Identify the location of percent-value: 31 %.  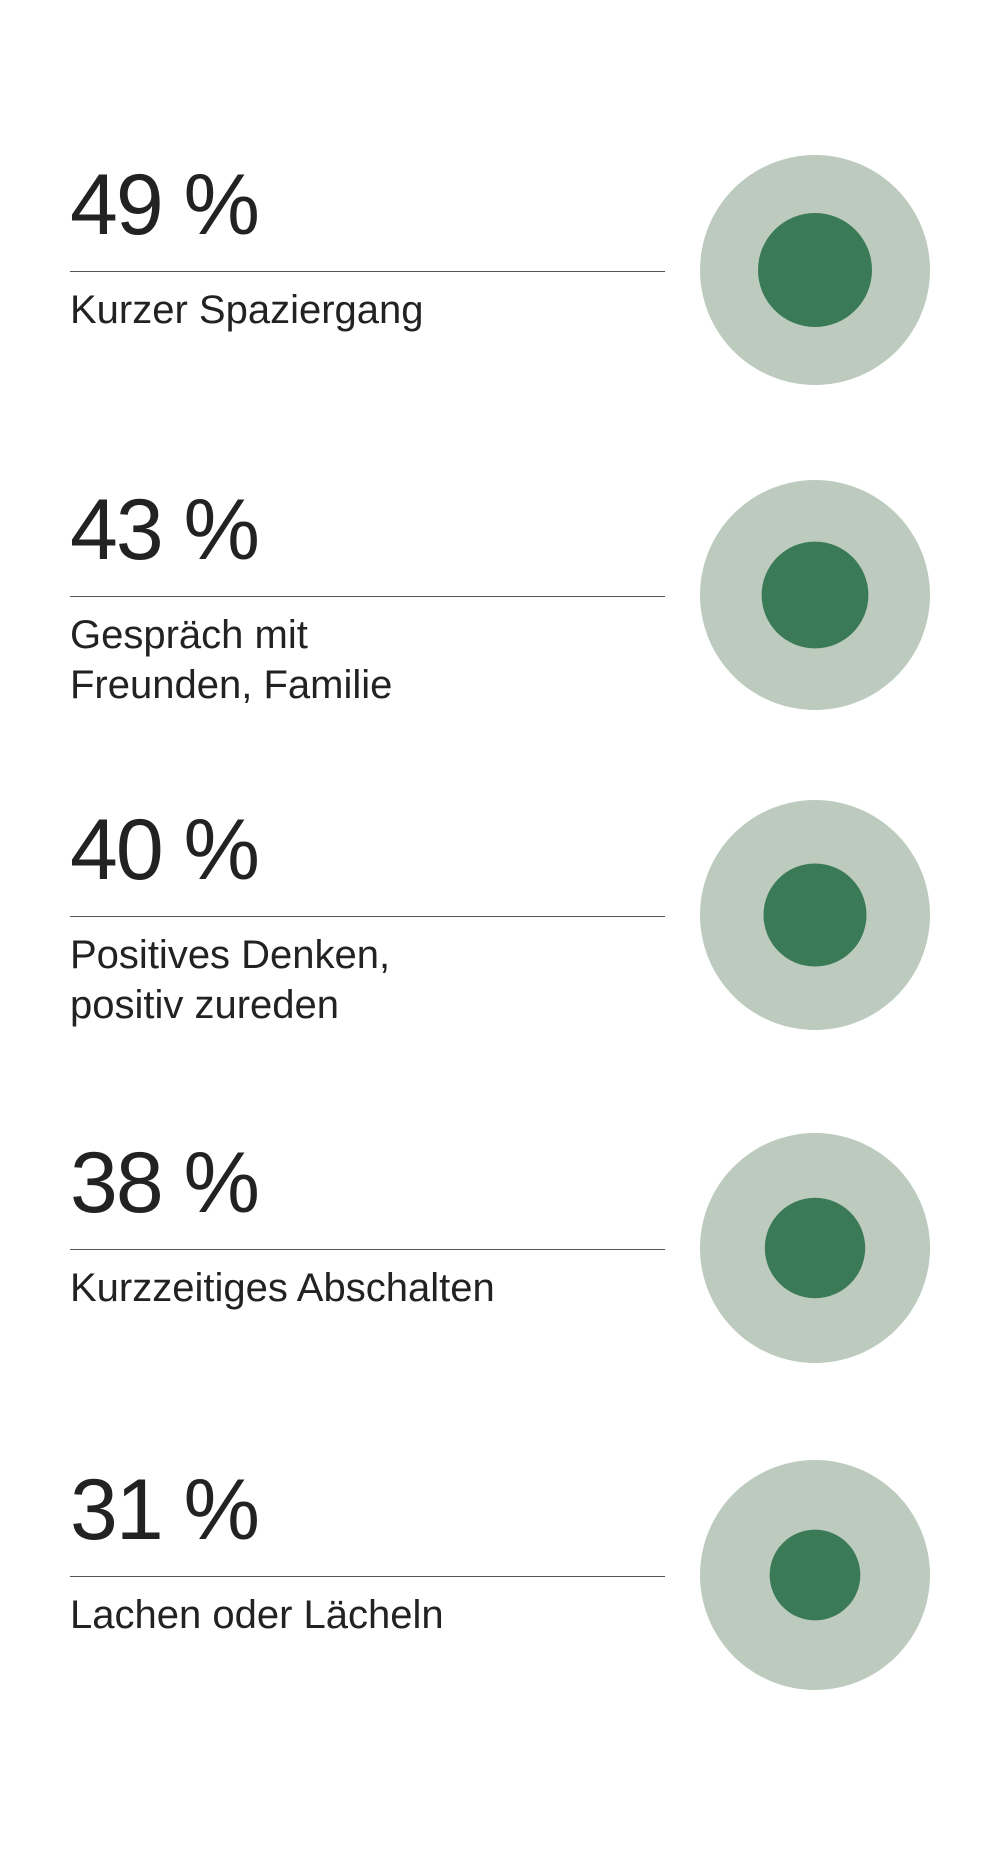
(165, 1510).